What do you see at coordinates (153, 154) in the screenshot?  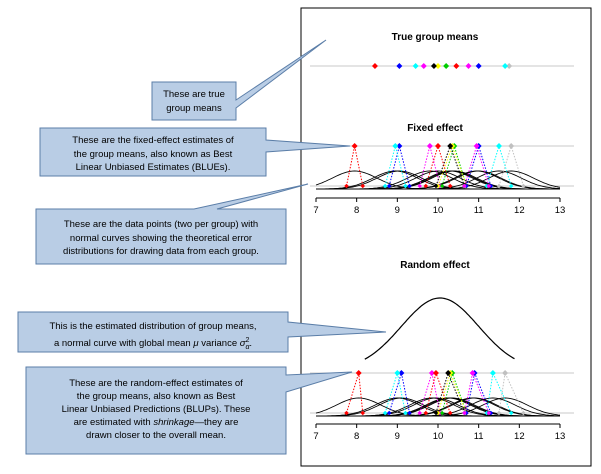 I see `callout-blue-line: the group means, also known as Best` at bounding box center [153, 154].